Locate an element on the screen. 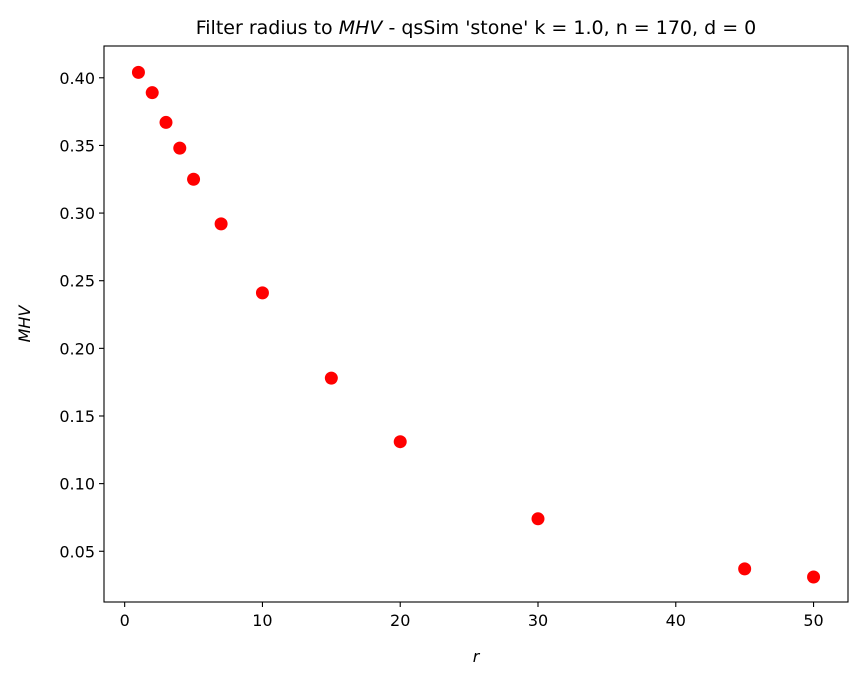  title-param-k: k = 1.0 is located at coordinates (568, 28).